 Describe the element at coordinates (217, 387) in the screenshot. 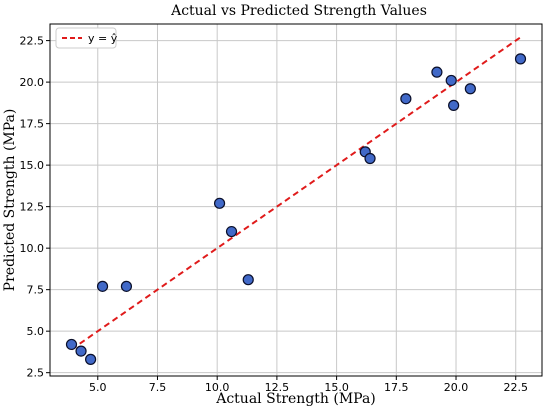

I see `x-tick-label: 10.0` at that location.